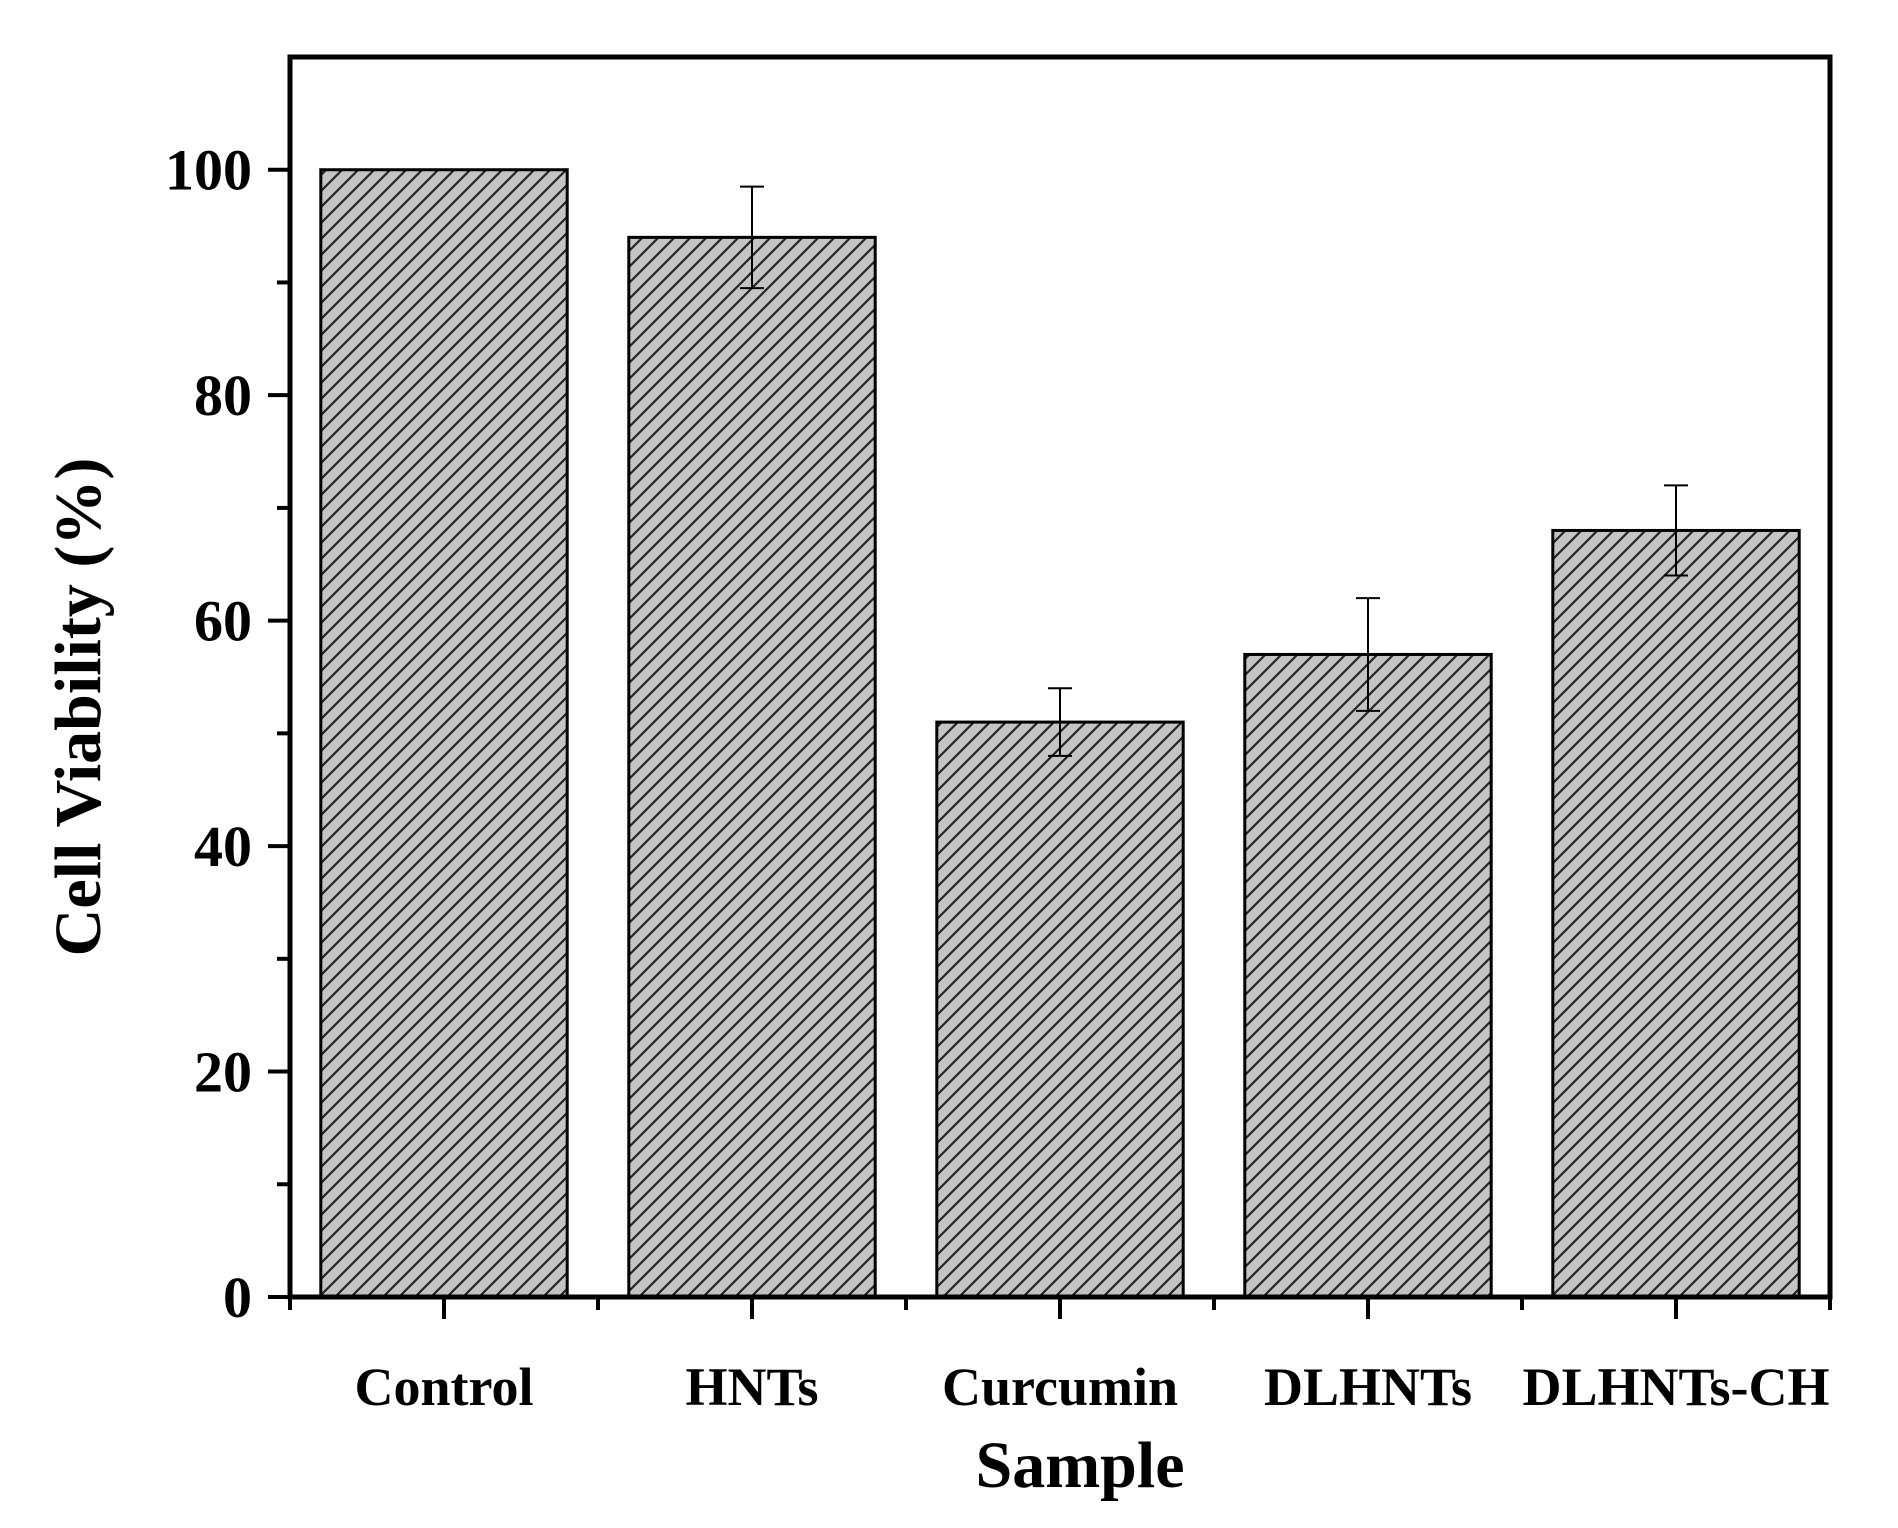 This screenshot has width=1898, height=1528. Describe the element at coordinates (223, 395) in the screenshot. I see `y-tick-label-80: 80` at that location.